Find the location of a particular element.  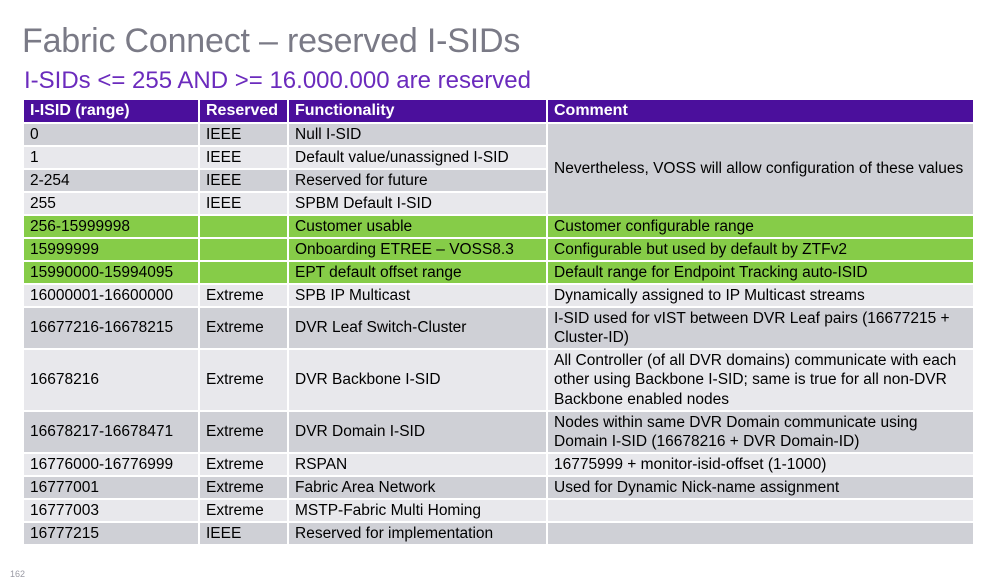

cell-range: 1 is located at coordinates (111, 157).